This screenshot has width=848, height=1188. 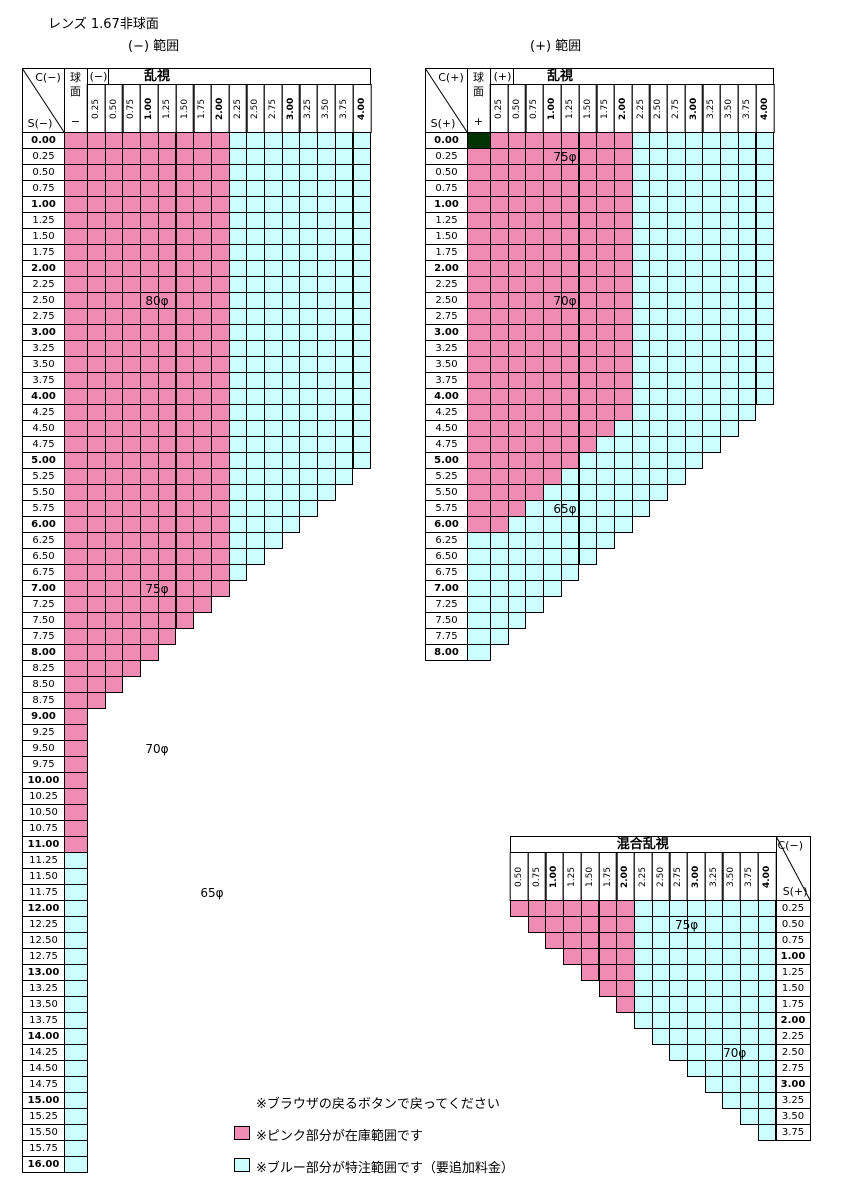 I want to click on sph-value: 0.50, so click(x=43, y=172).